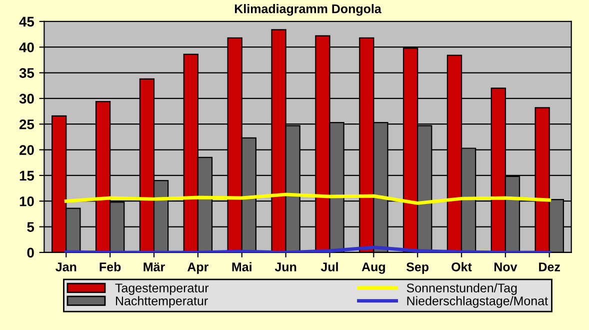  I want to click on x-tick-label: Mär, so click(154, 267).